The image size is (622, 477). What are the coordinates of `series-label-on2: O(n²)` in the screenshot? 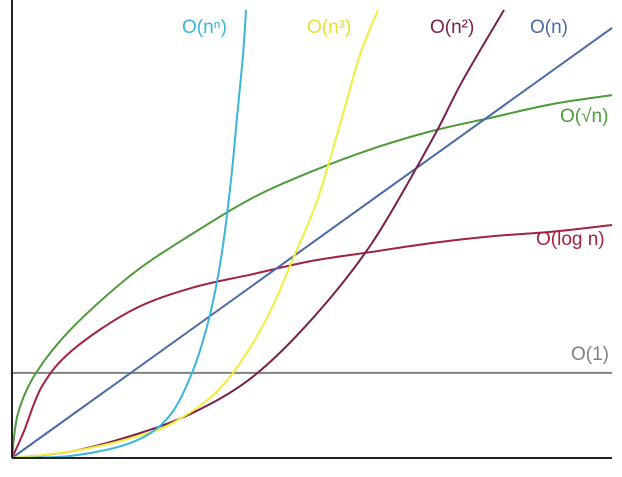 It's located at (452, 27).